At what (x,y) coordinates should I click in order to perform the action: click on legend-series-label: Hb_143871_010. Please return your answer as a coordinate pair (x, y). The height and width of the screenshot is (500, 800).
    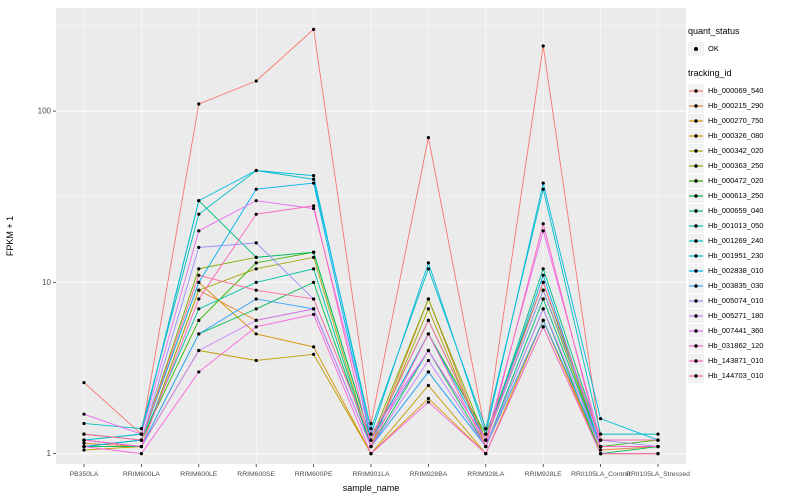
    Looking at the image, I should click on (736, 360).